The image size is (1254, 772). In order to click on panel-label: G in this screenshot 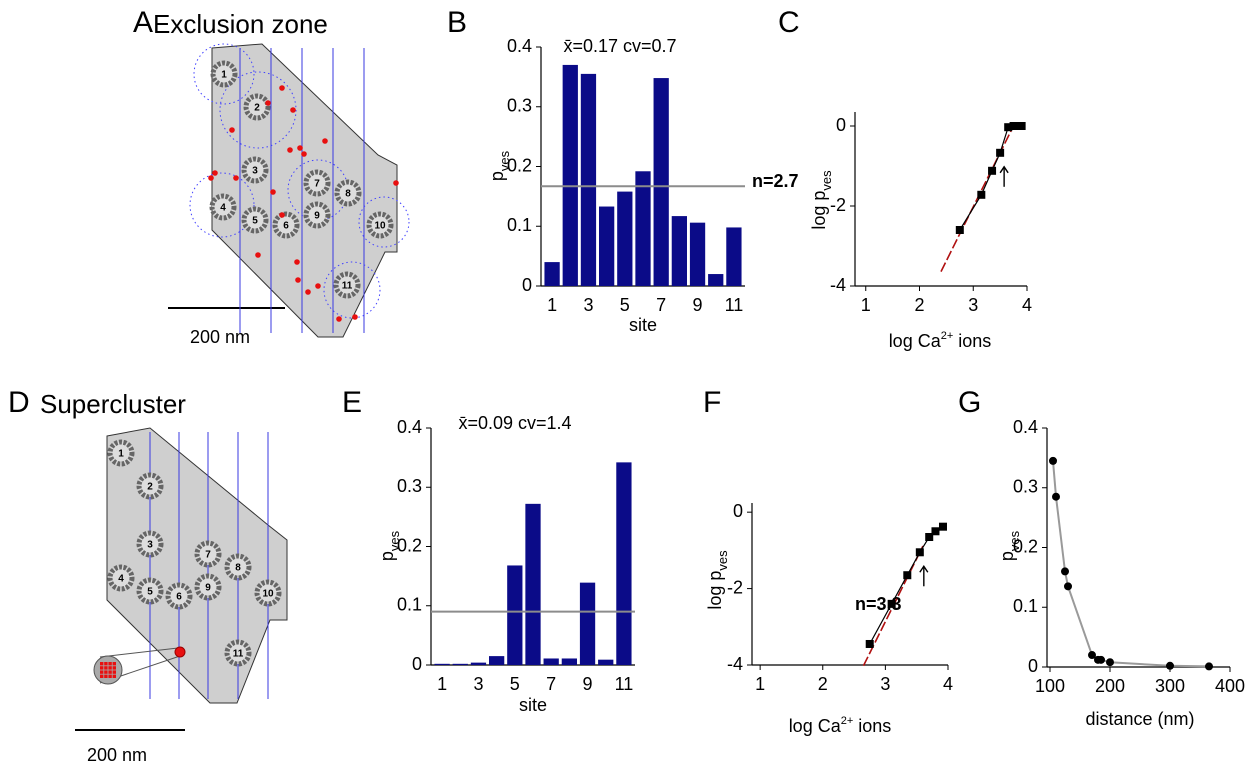, I will do `click(969, 402)`.